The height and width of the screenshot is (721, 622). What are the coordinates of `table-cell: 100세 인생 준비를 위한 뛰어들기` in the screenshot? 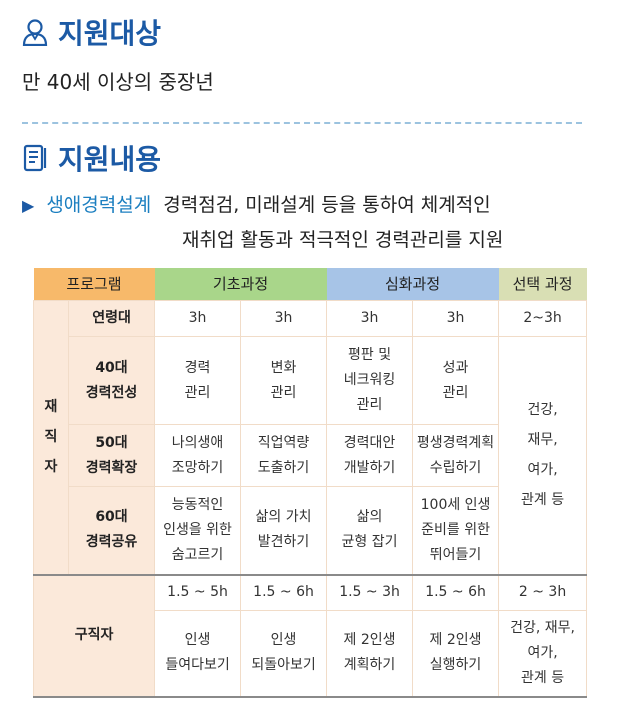 It's located at (456, 531).